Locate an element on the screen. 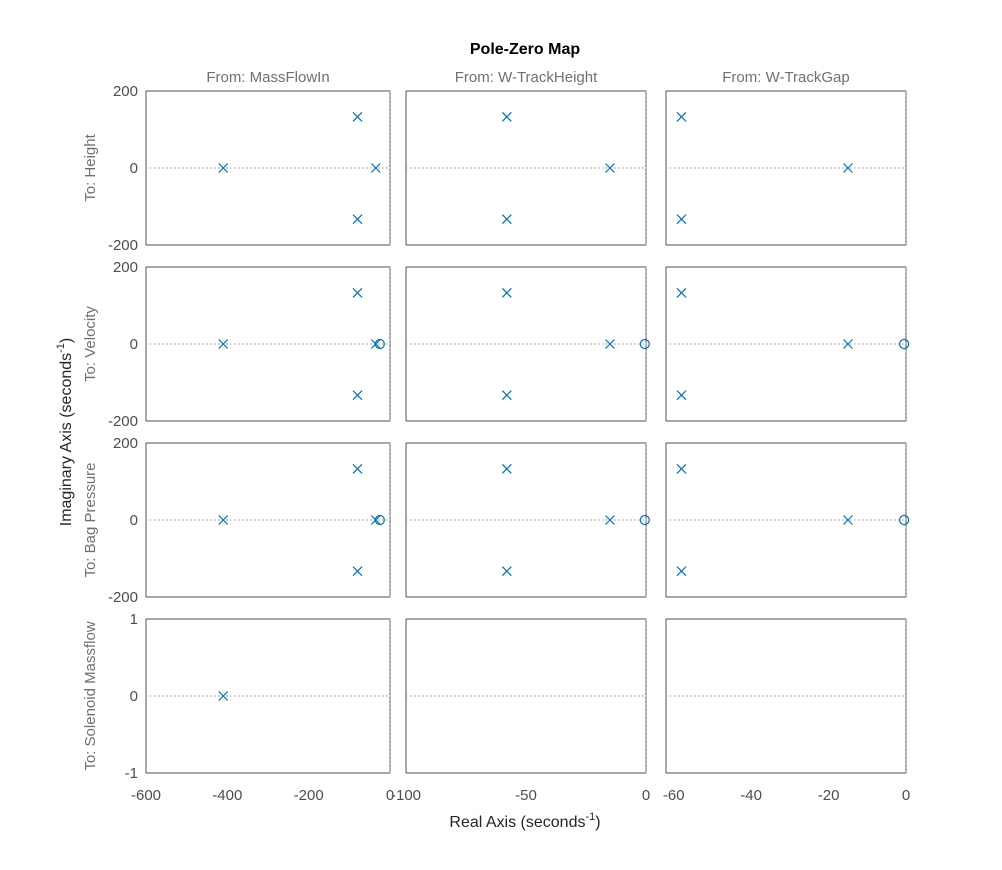  x-axis-label-text: Real Axis (seconds is located at coordinates (517, 822).